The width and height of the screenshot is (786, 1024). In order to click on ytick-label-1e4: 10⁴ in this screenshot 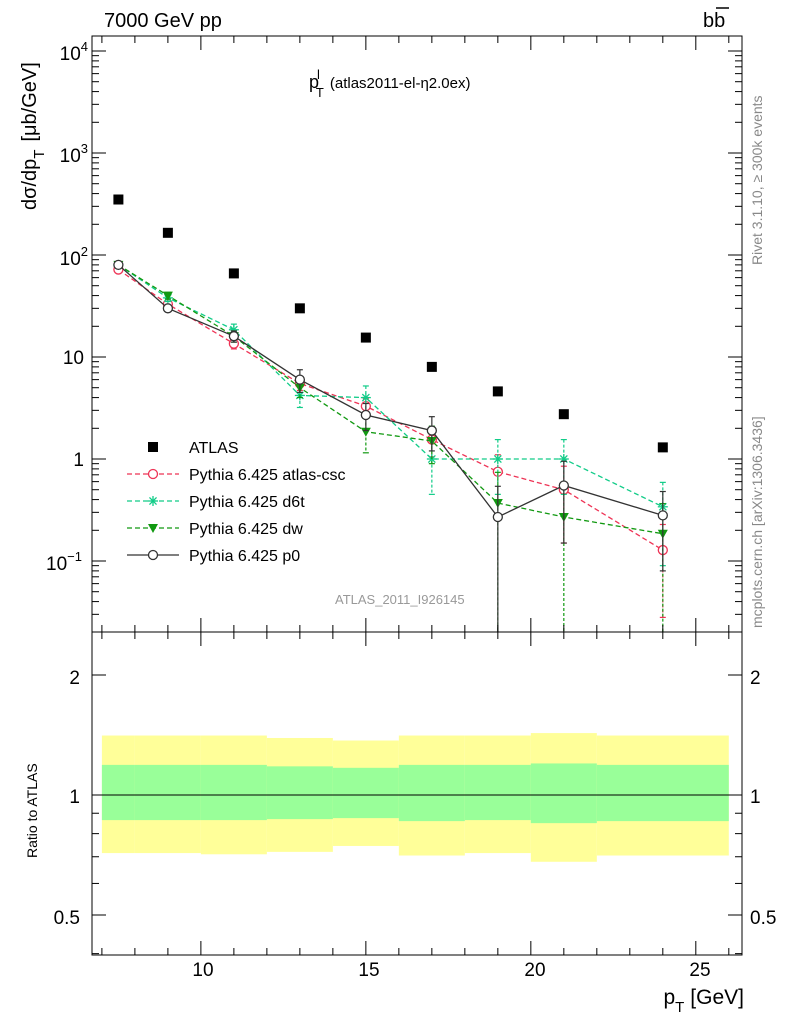, I will do `click(74, 52)`.